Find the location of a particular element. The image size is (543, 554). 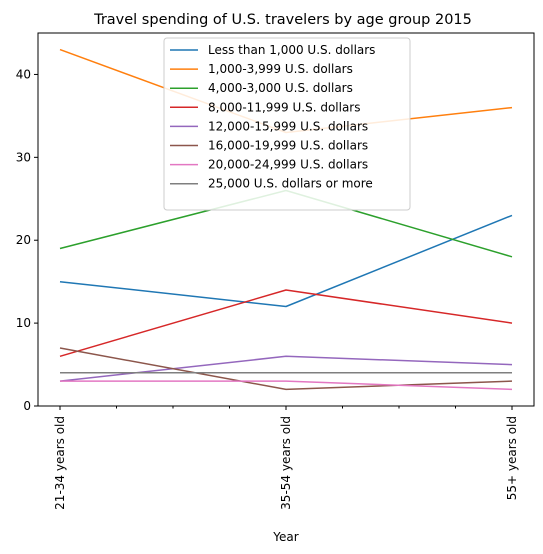

y-tick-label: 0 is located at coordinates (27, 406).